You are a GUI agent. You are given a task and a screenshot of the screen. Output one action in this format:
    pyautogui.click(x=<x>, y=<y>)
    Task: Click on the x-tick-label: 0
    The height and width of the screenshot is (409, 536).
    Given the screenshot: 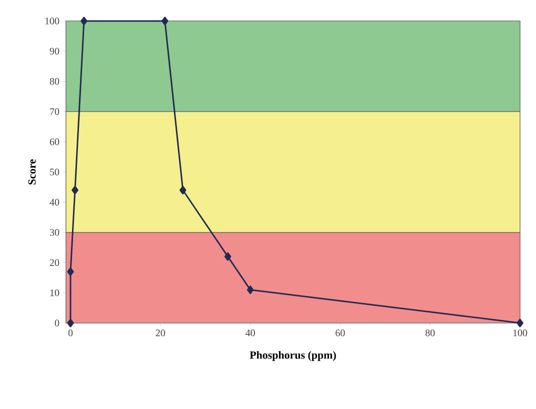 What is the action you would take?
    pyautogui.click(x=70, y=333)
    